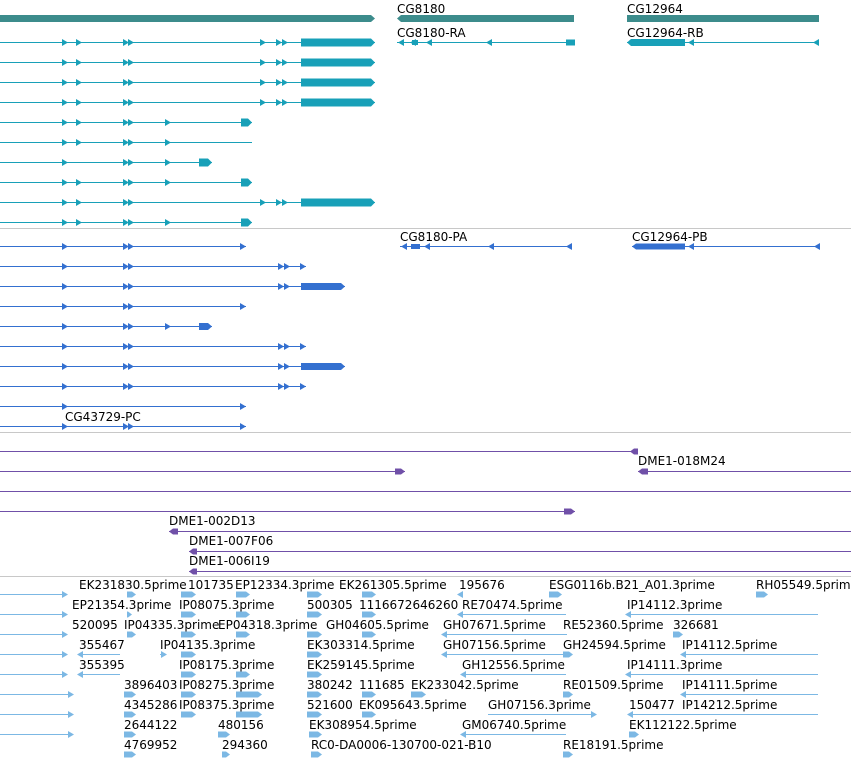 This screenshot has width=851, height=760. I want to click on est-label: 101735, so click(211, 585).